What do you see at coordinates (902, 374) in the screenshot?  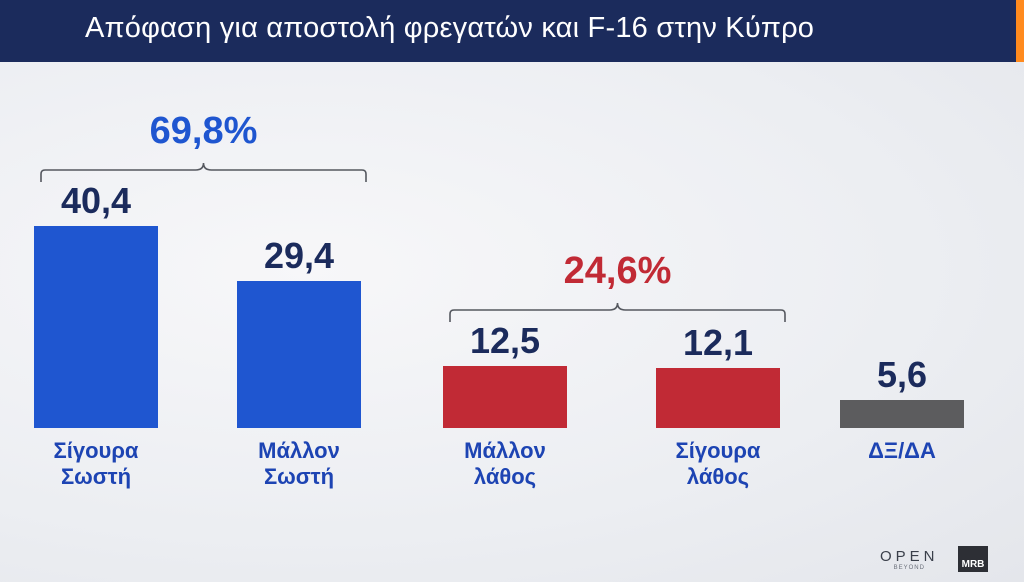 I see `value-label-5: 5,6` at bounding box center [902, 374].